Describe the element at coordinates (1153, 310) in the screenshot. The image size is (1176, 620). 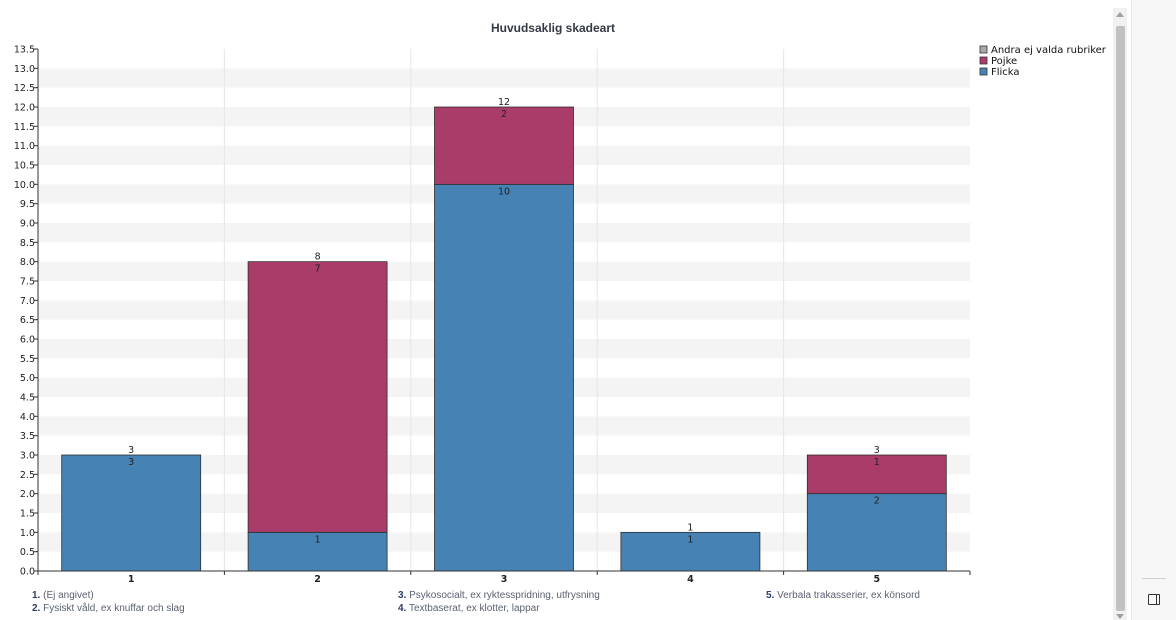
I see `side-panel` at that location.